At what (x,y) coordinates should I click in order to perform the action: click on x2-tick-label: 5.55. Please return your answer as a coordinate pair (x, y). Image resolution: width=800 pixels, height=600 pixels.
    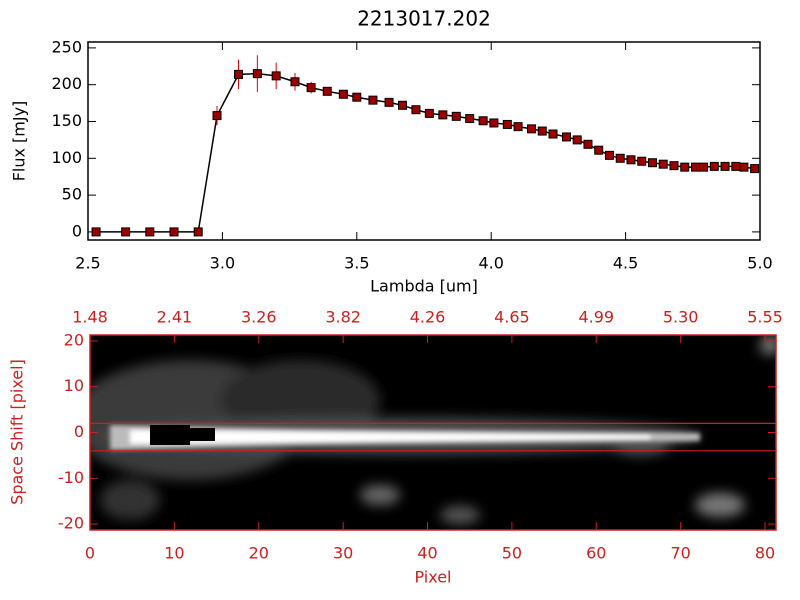
    Looking at the image, I should click on (765, 317).